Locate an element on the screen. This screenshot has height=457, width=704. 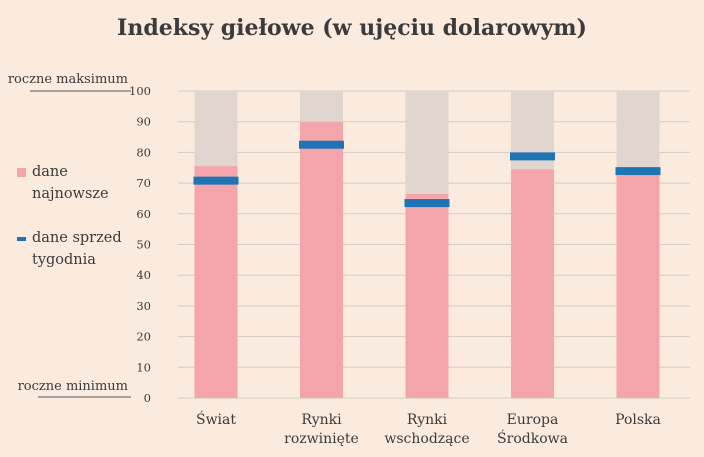
x-tick-label: wschodzące is located at coordinates (426, 439).